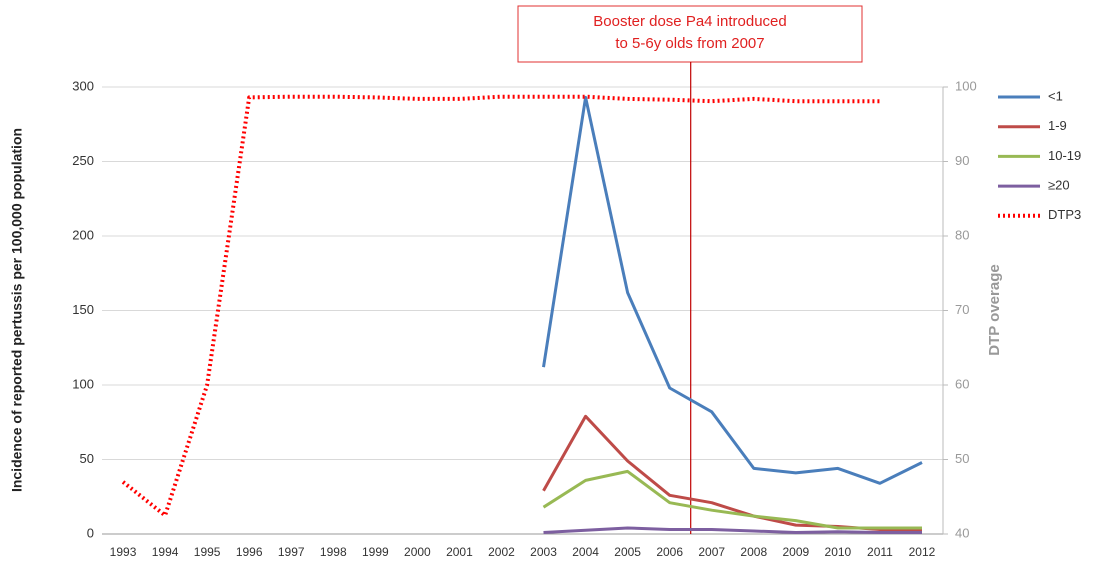  Describe the element at coordinates (90, 532) in the screenshot. I see `y-tick-label: 0` at that location.